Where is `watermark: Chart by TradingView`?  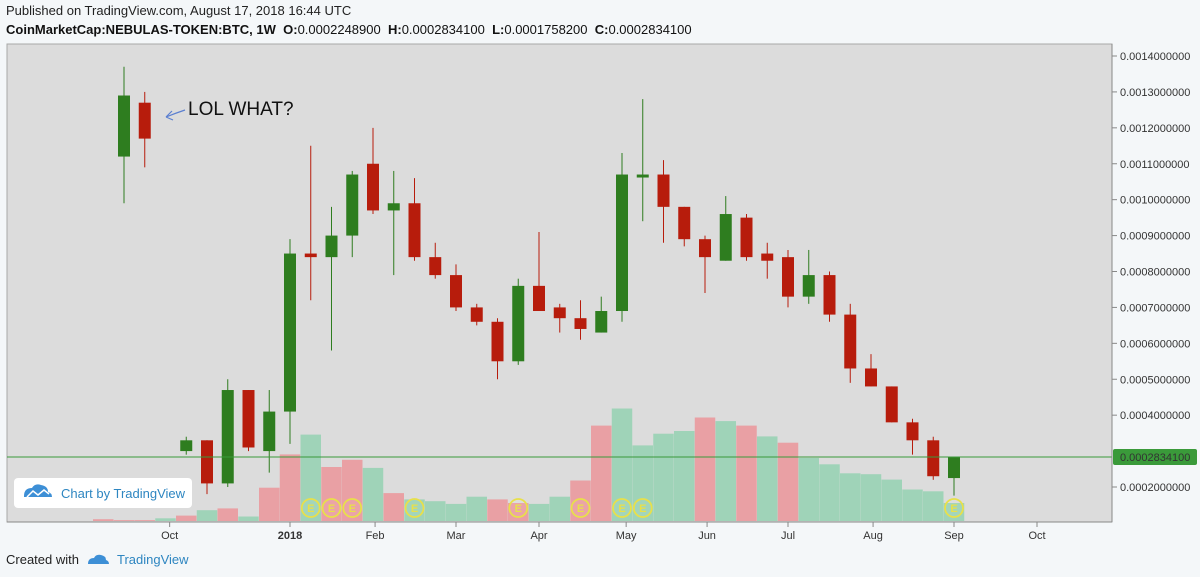
watermark: Chart by TradingView is located at coordinates (103, 493).